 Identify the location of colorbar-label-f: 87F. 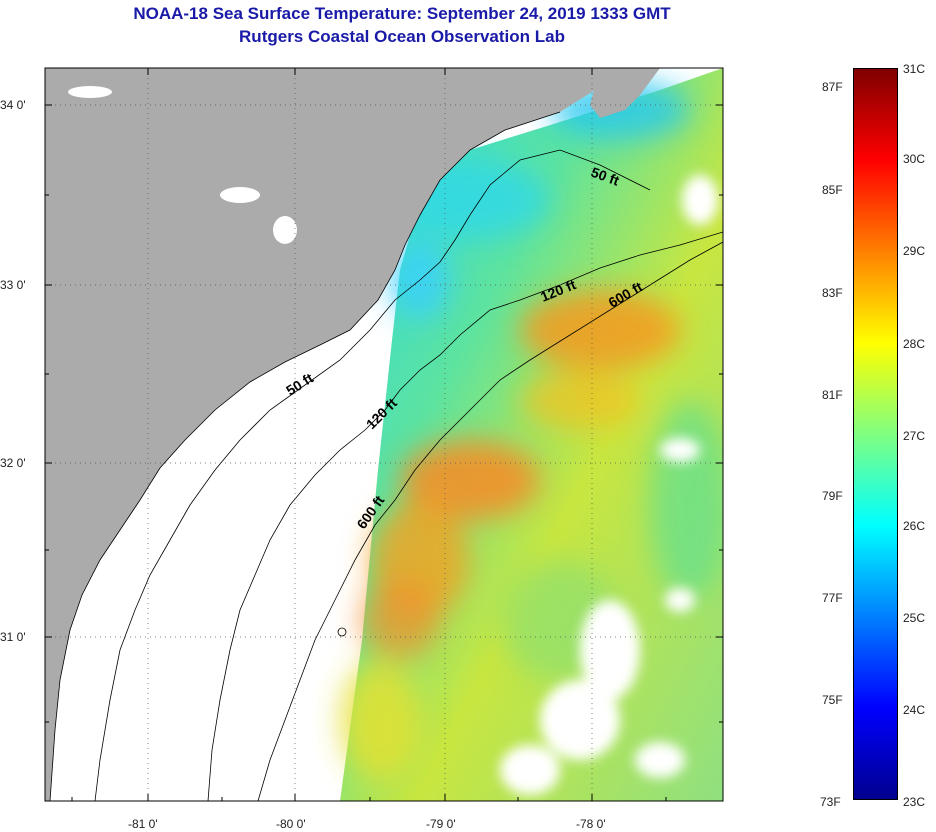
(832, 87).